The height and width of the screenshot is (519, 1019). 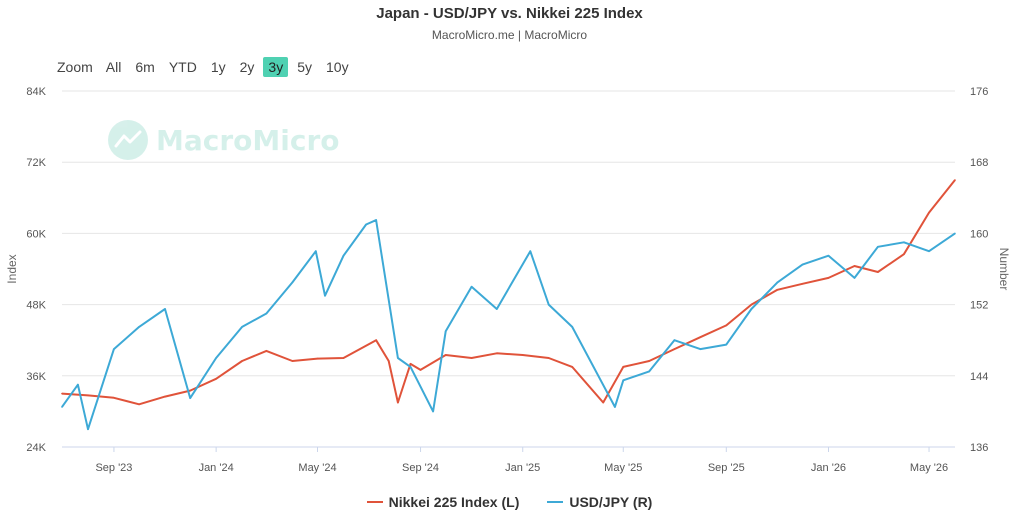 I want to click on chart-subtitle: MacroMicro.me | MacroMicro, so click(x=509, y=35).